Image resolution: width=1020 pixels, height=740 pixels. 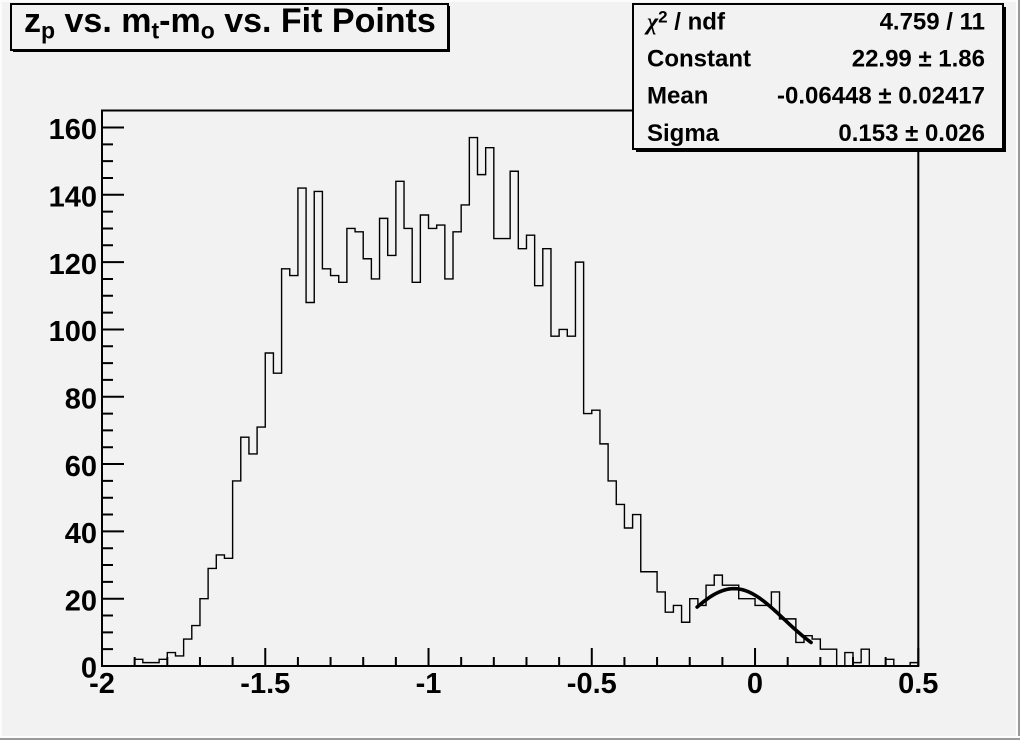 I want to click on svg-text: Sigma, so click(x=683, y=133).